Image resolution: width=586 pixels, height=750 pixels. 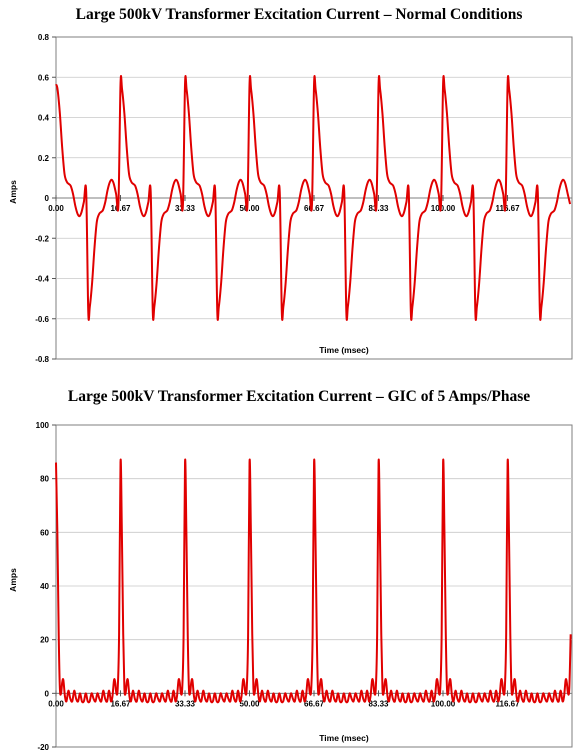 What do you see at coordinates (44, 640) in the screenshot?
I see `y-tick-label: 20` at bounding box center [44, 640].